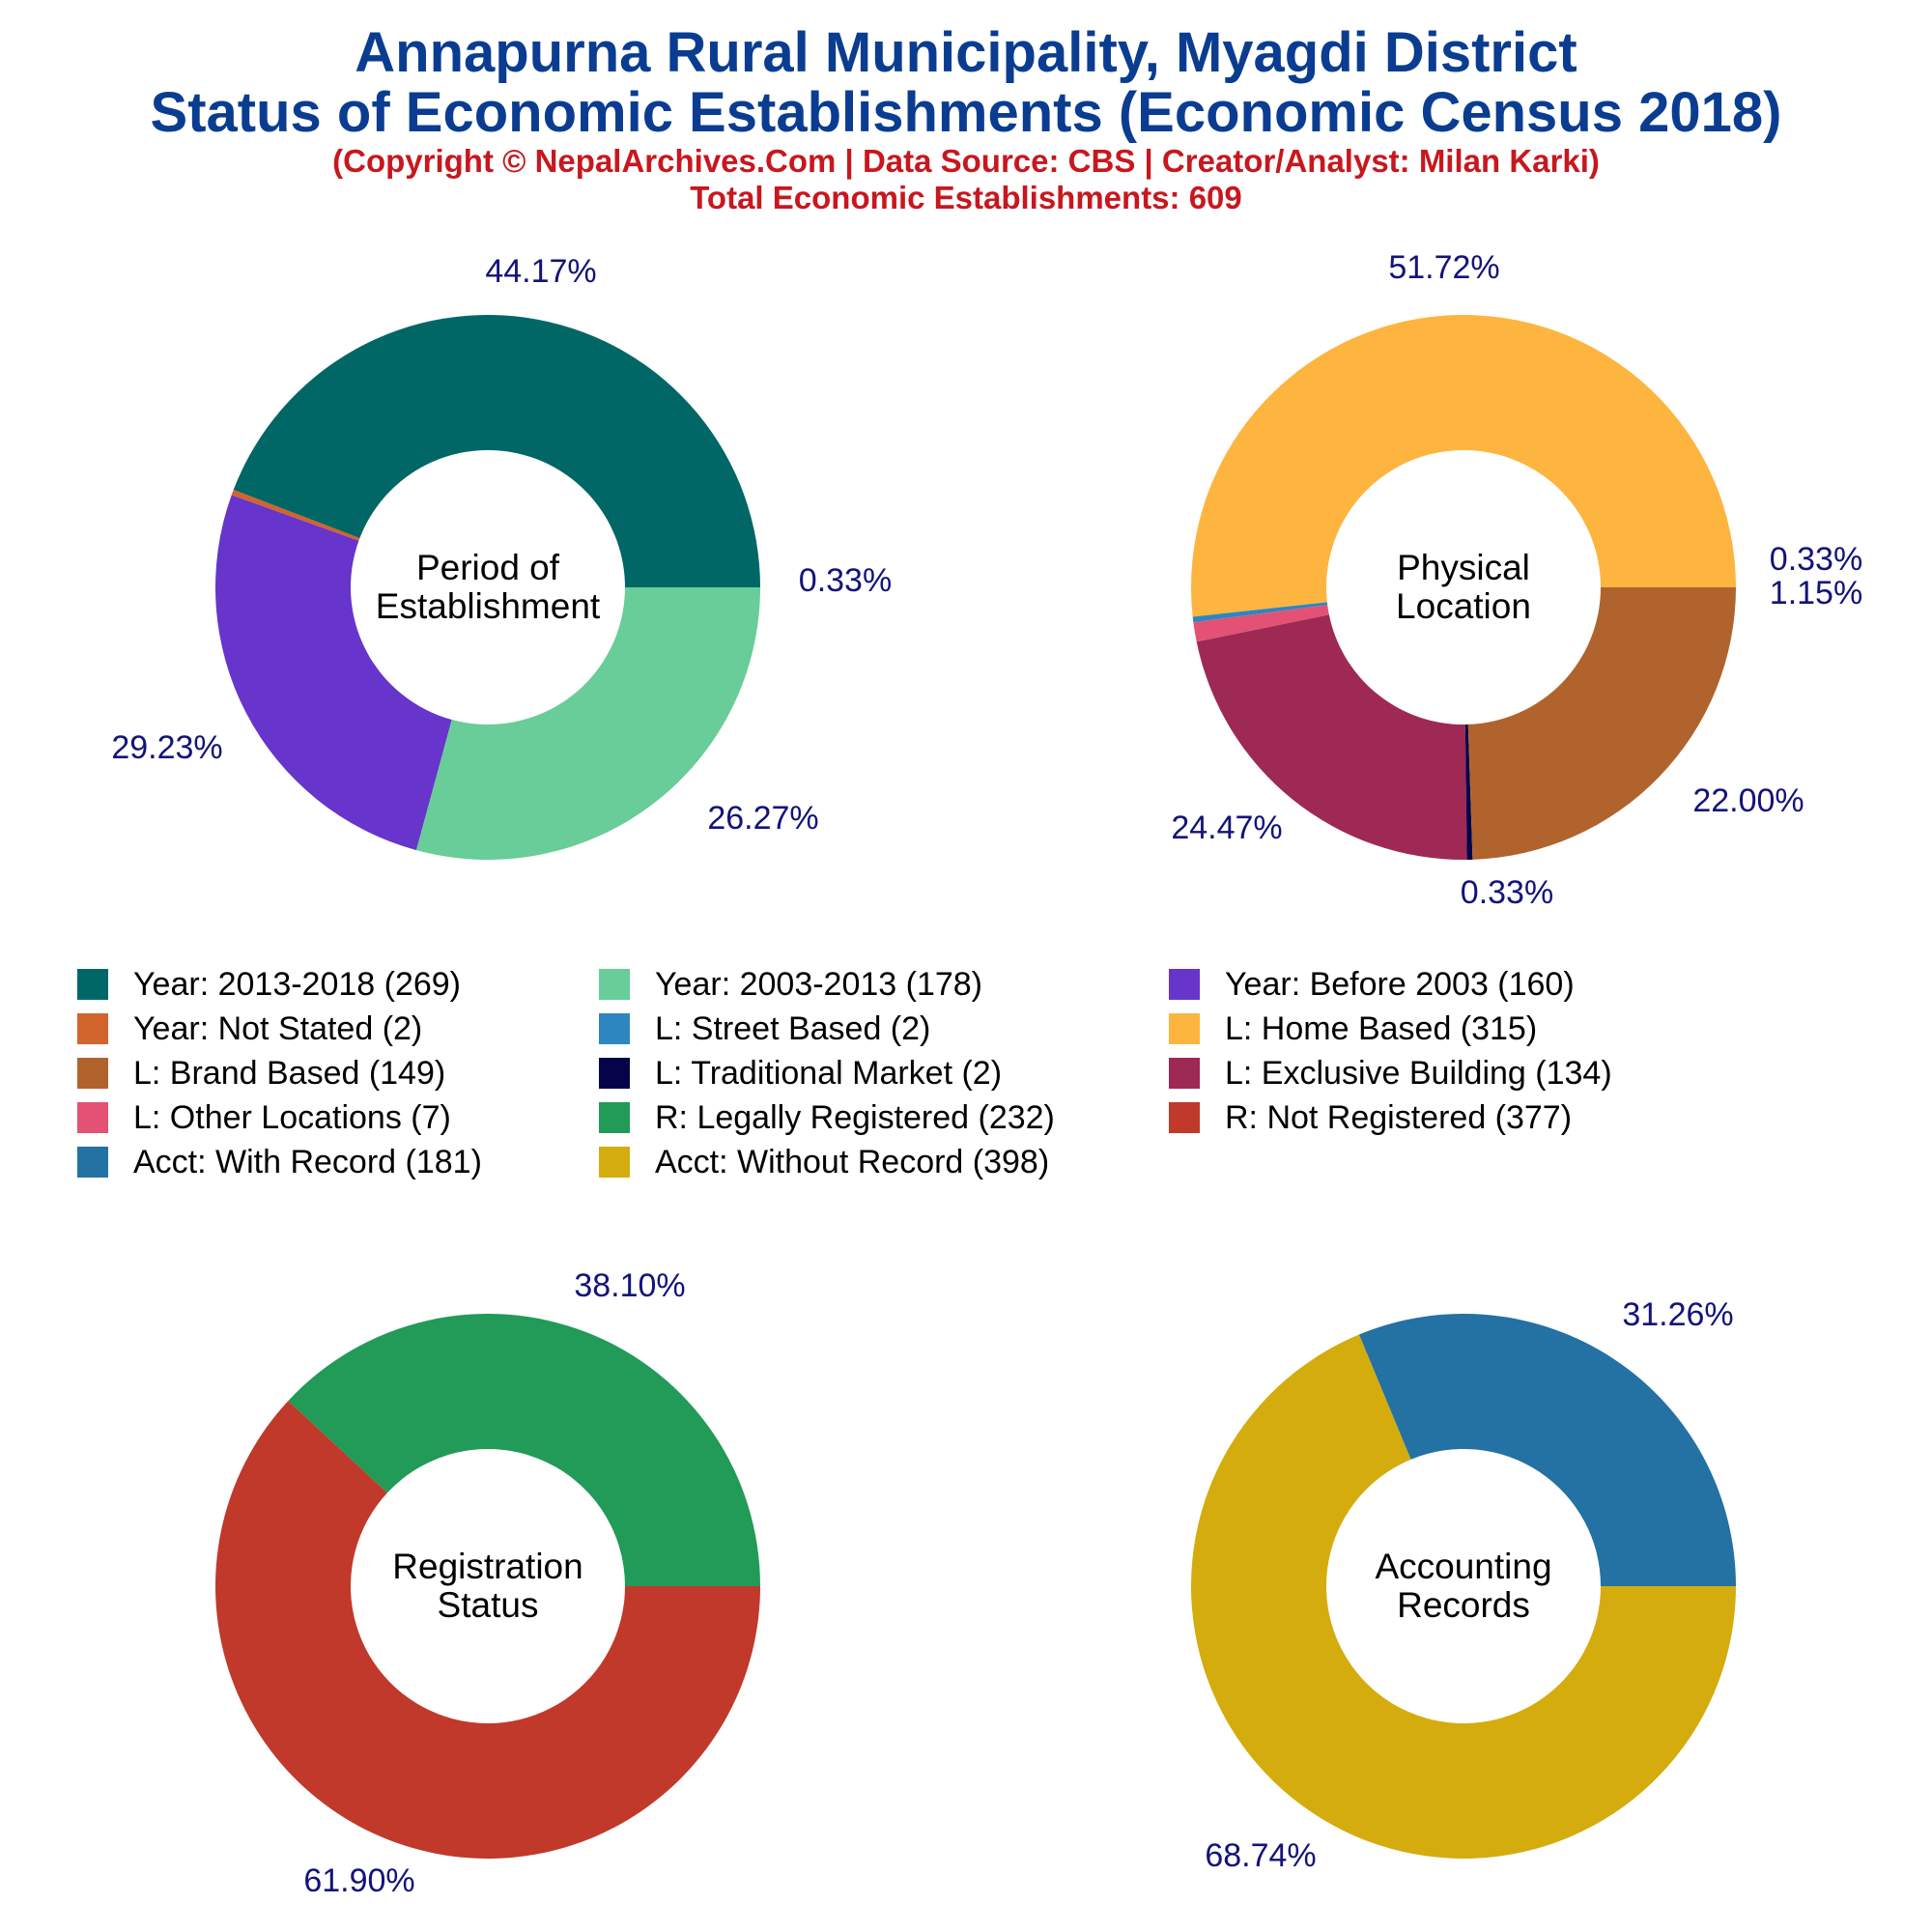  I want to click on legend-label: Acct: Without Record (398), so click(852, 1161).